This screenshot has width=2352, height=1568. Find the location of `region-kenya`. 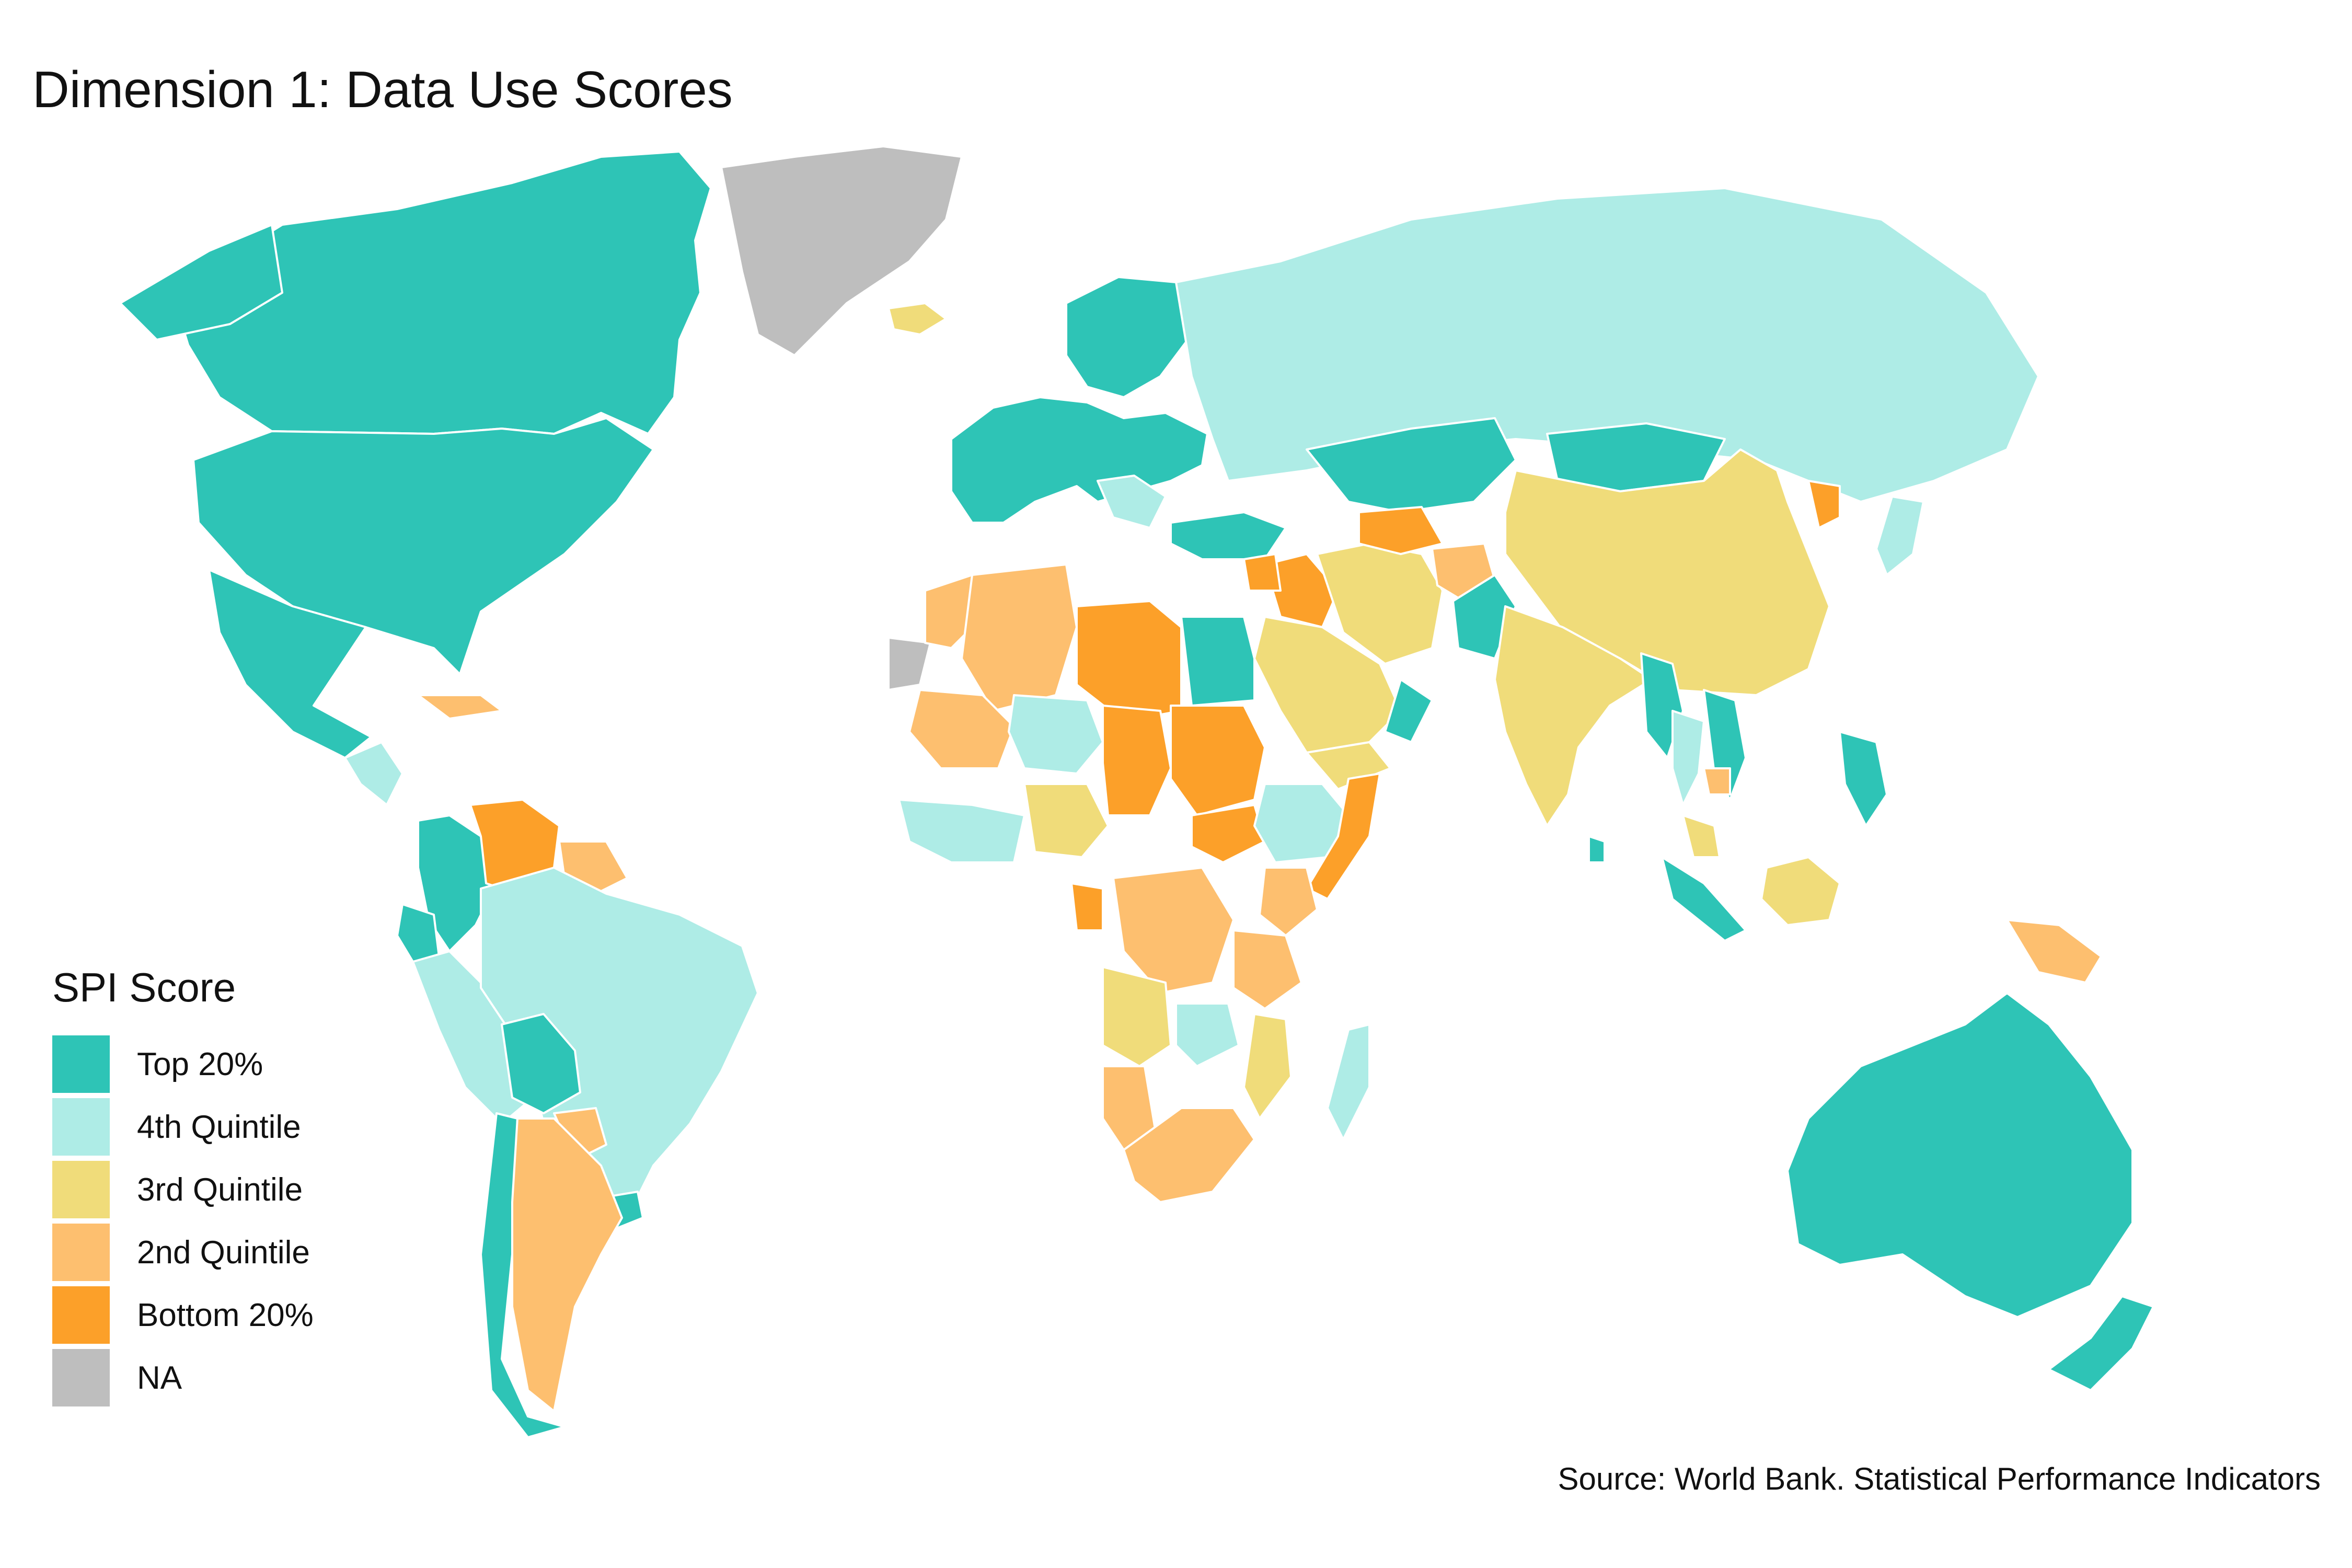

region-kenya is located at coordinates (1288, 902).